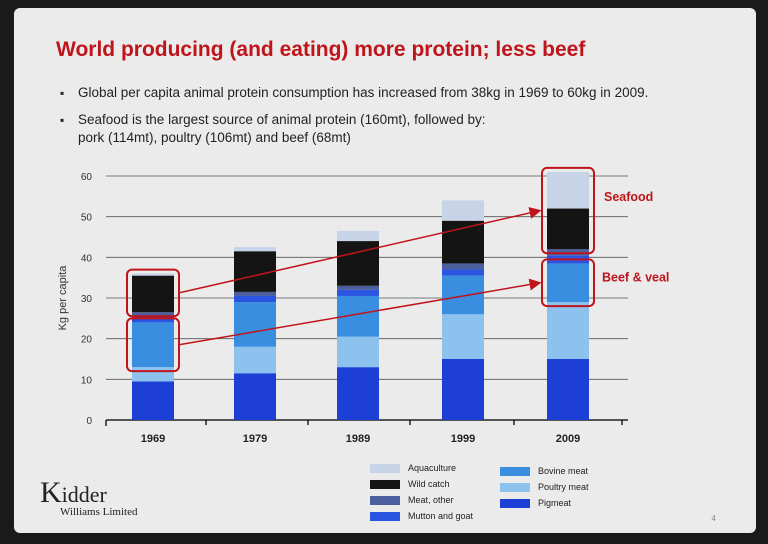 Image resolution: width=768 pixels, height=544 pixels. I want to click on legend-label: Pigmeat, so click(555, 503).